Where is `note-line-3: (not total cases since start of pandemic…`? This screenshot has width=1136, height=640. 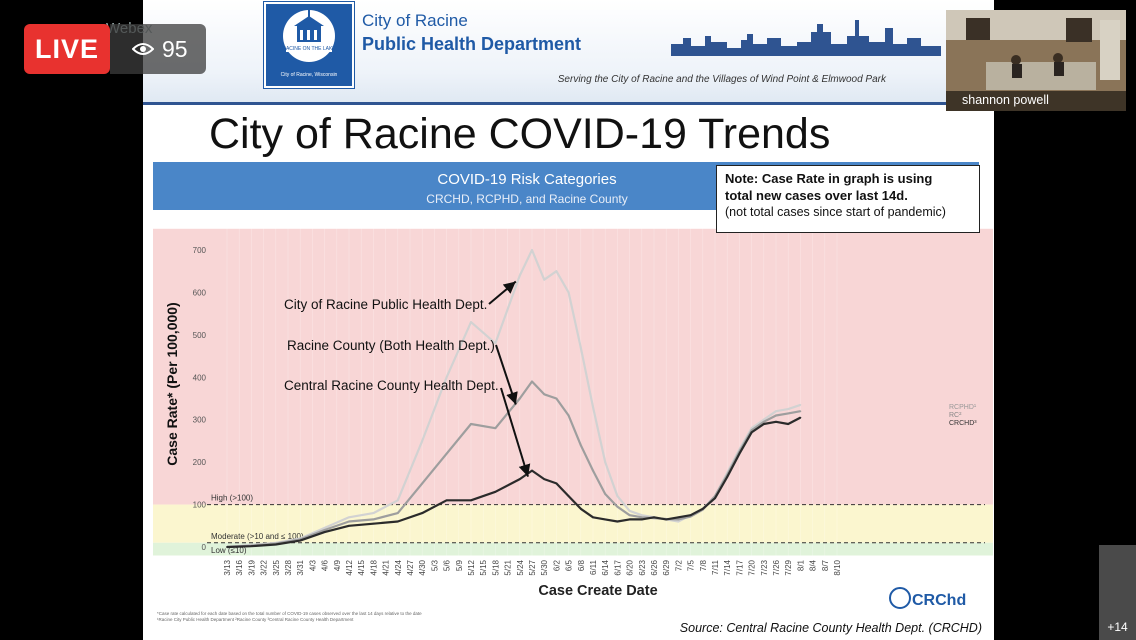
note-line-3: (not total cases since start of pandemic… is located at coordinates (835, 212).